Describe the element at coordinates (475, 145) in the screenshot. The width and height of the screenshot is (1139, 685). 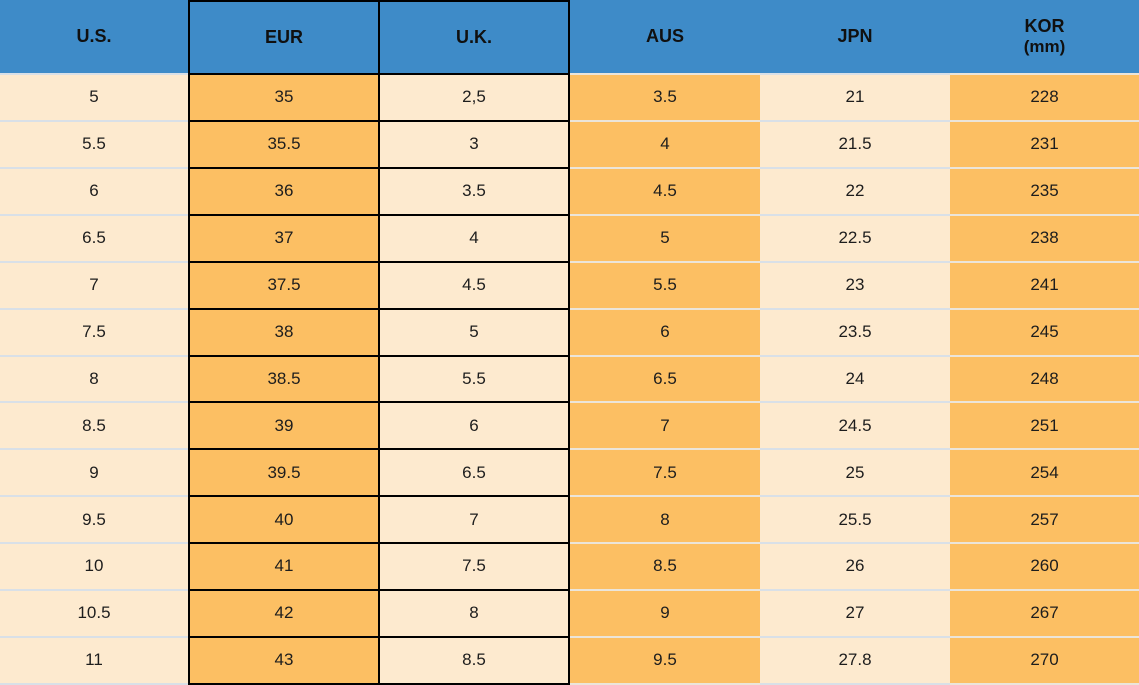
I see `table-cell: 3` at that location.